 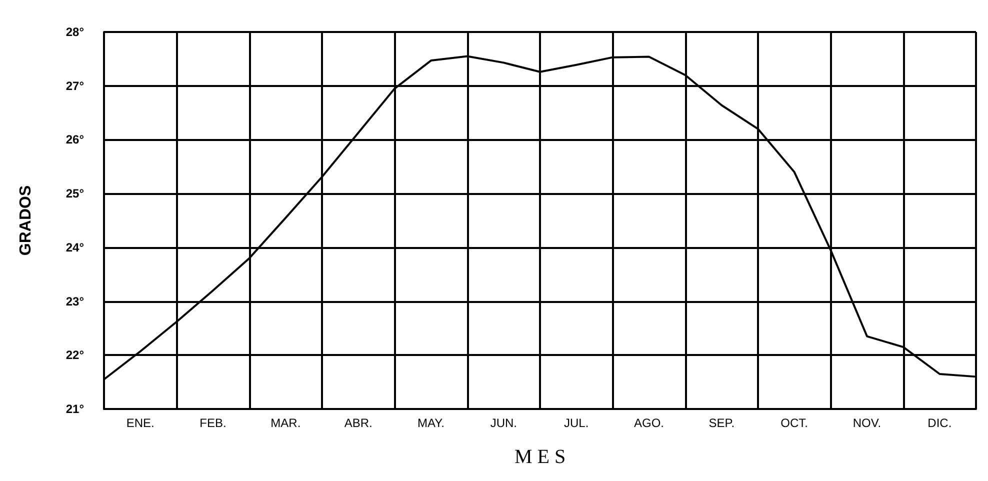 I want to click on x-tick-label: OCT., so click(x=794, y=423).